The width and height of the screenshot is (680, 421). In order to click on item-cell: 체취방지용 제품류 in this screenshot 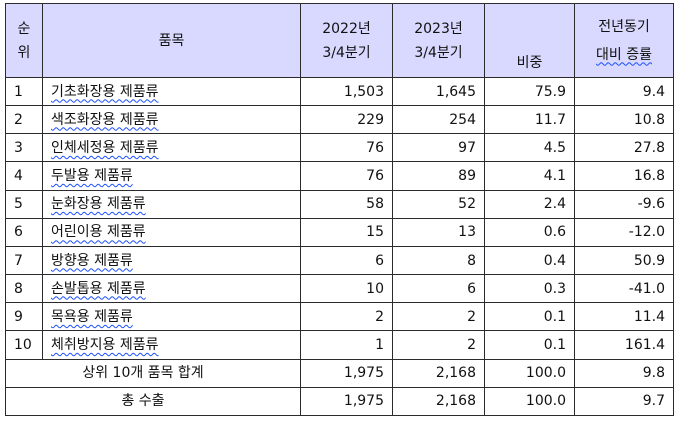, I will do `click(171, 345)`.